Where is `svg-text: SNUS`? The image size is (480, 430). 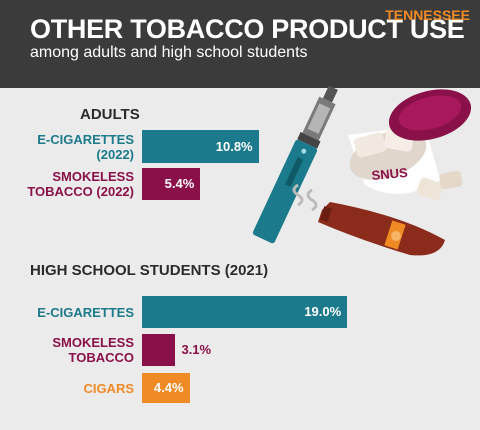
svg-text: SNUS is located at coordinates (390, 174).